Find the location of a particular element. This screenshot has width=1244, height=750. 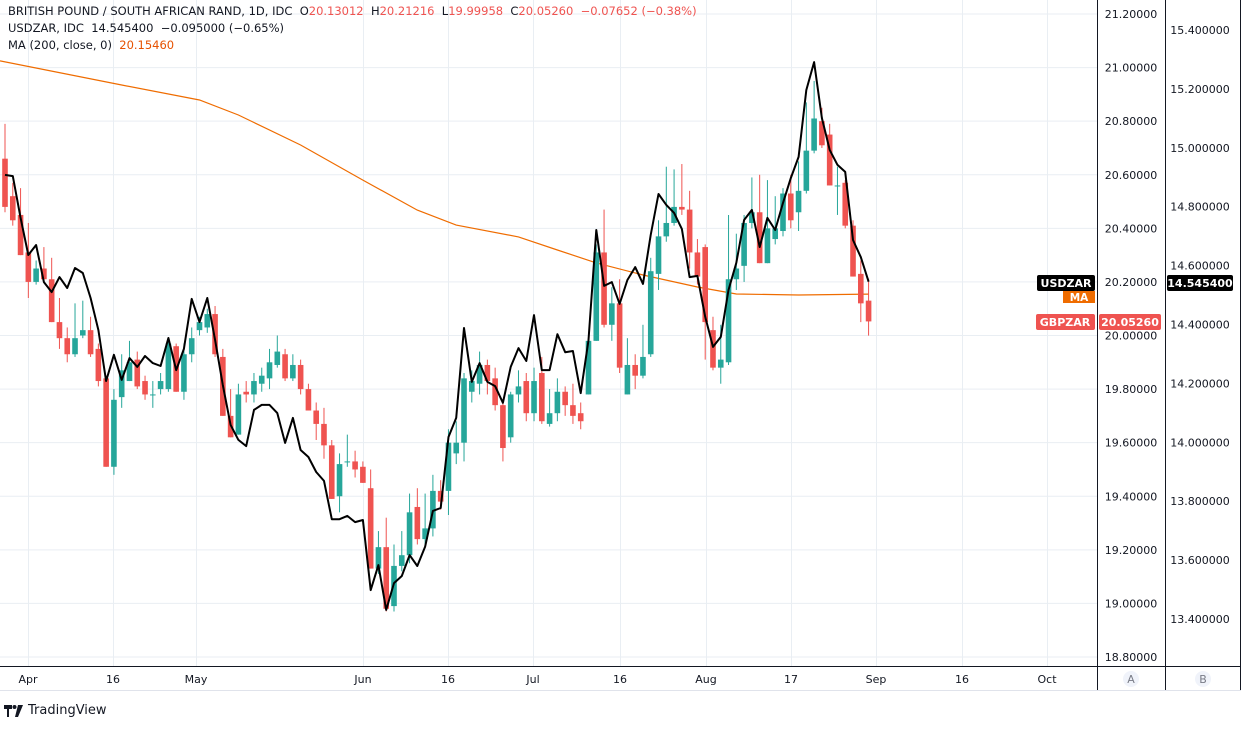

svg-text: USDZAR is located at coordinates (1066, 283).